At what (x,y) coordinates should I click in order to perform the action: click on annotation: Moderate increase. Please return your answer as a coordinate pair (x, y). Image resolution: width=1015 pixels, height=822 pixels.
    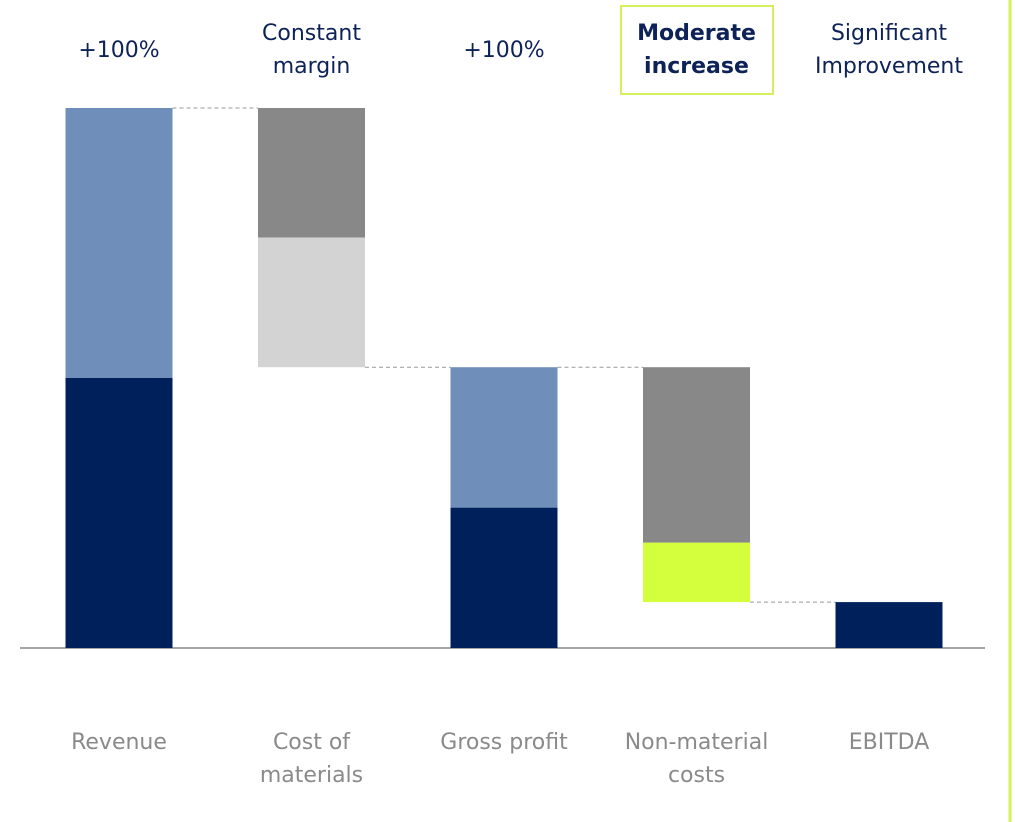
    Looking at the image, I should click on (696, 50).